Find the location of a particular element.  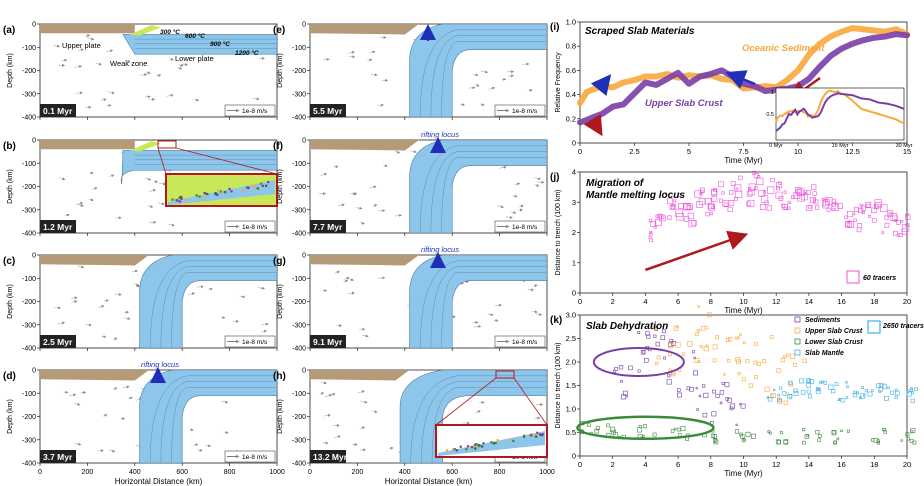

x-tick-label: 6 is located at coordinates (678, 301).